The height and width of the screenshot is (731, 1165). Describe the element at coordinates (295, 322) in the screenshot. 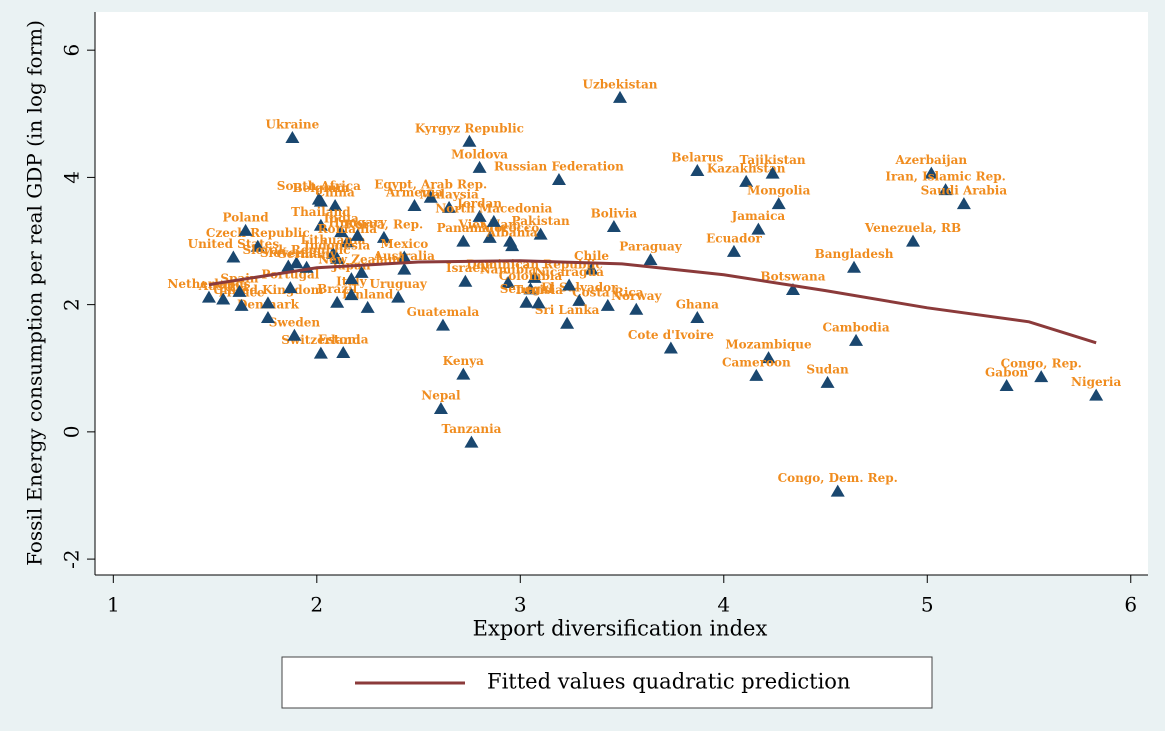

I see `point-label: Sweden` at that location.